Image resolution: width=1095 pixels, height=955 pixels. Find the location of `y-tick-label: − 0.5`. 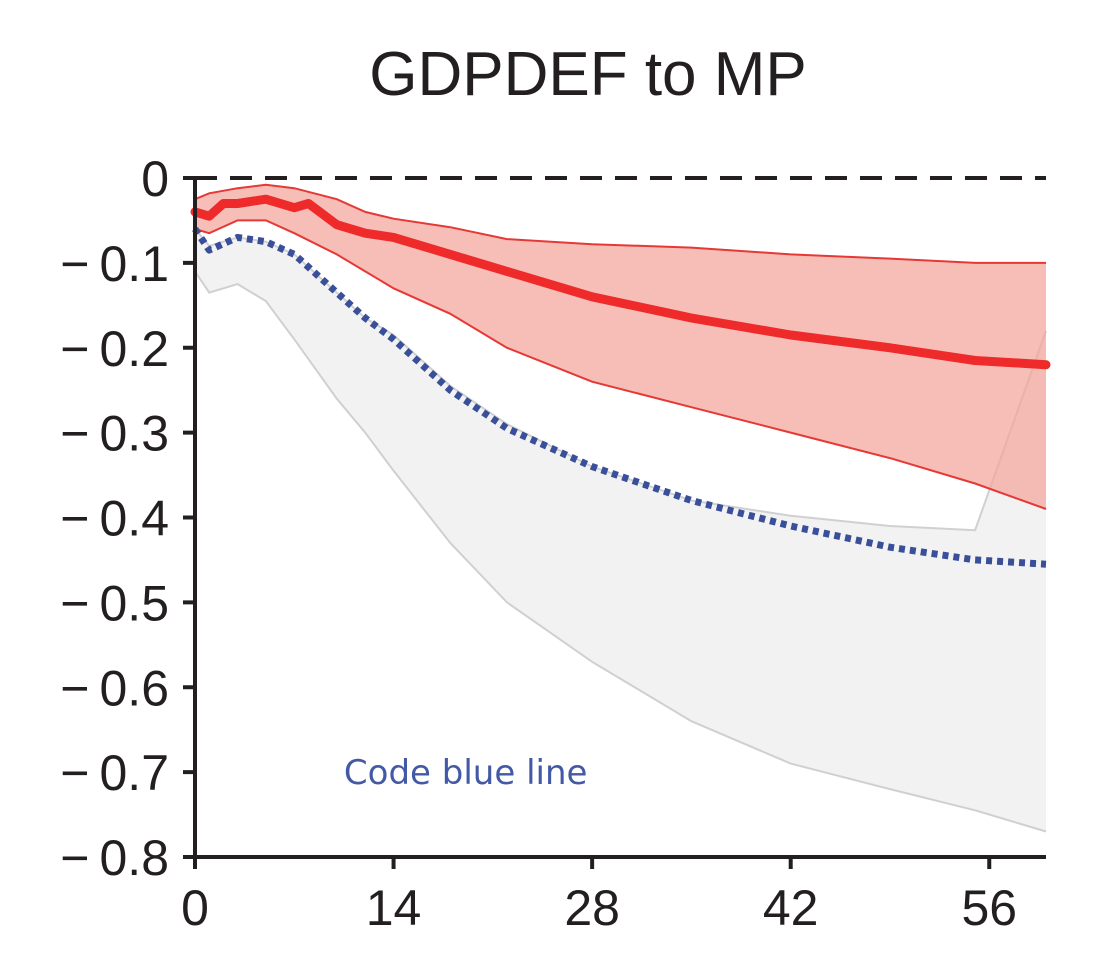

y-tick-label: − 0.5 is located at coordinates (114, 603).